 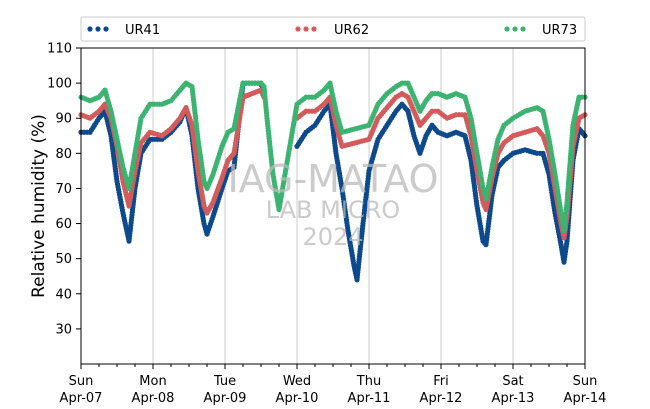 I want to click on watermark-line-3: 2024, so click(x=332, y=237).